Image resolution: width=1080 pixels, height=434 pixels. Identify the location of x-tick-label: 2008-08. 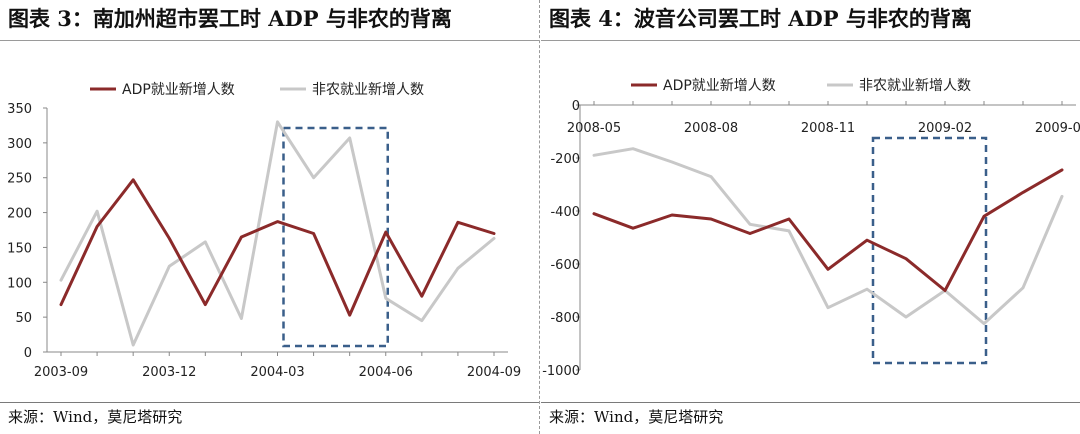
(711, 128).